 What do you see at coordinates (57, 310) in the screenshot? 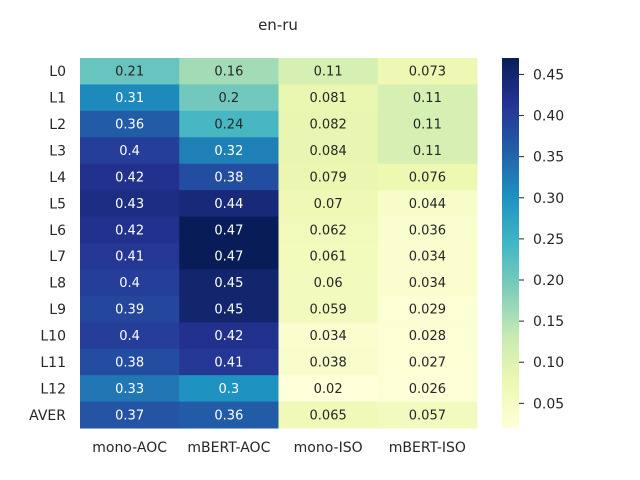
I see `row-label: L9` at bounding box center [57, 310].